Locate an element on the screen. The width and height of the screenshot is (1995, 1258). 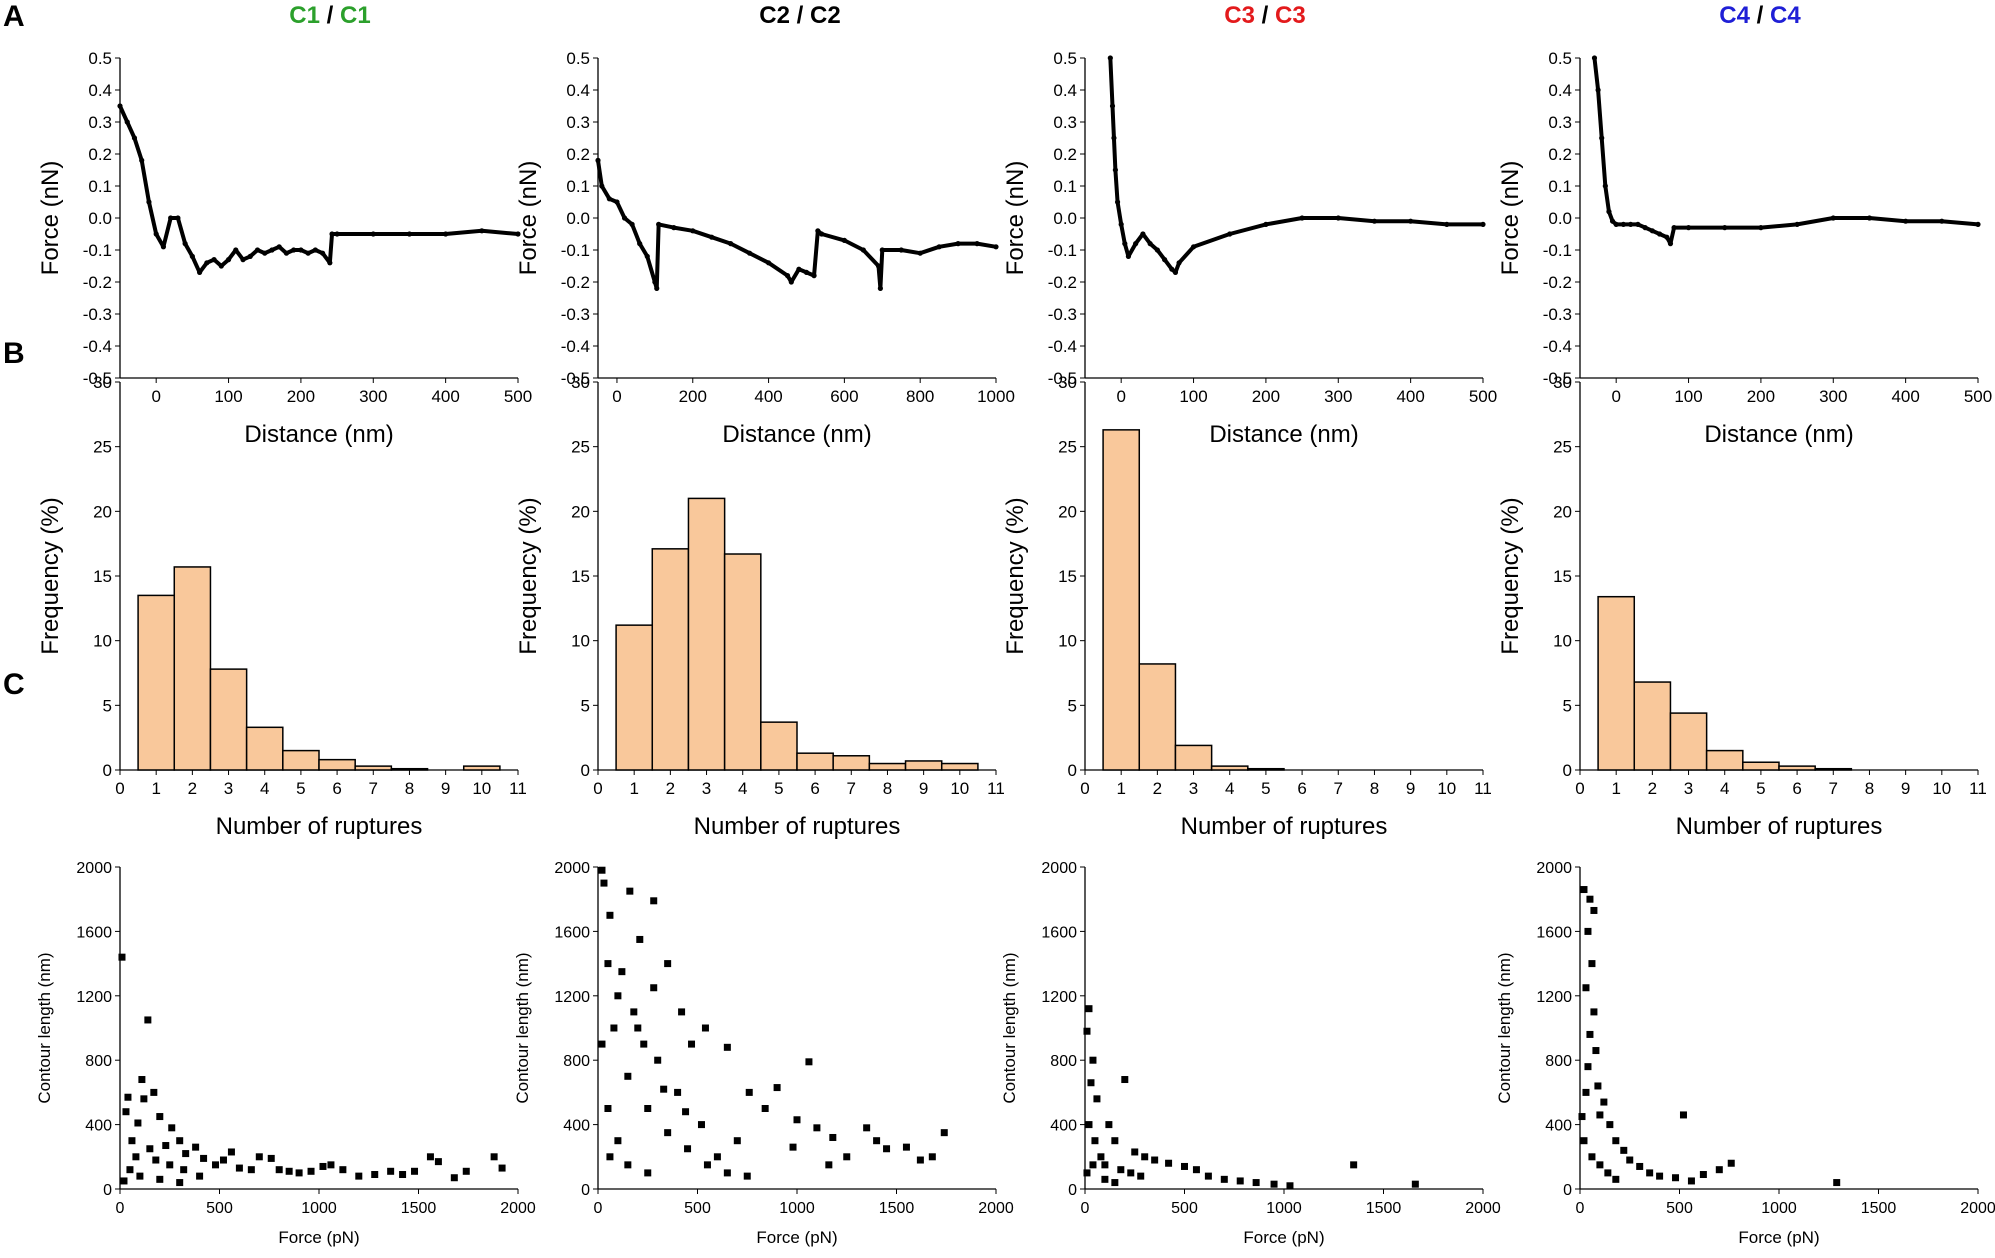
x-tick-label: 500 is located at coordinates (219, 1208).